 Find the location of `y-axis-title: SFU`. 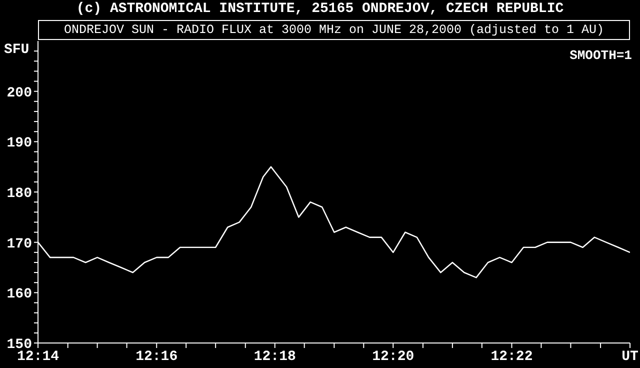

y-axis-title: SFU is located at coordinates (17, 50).